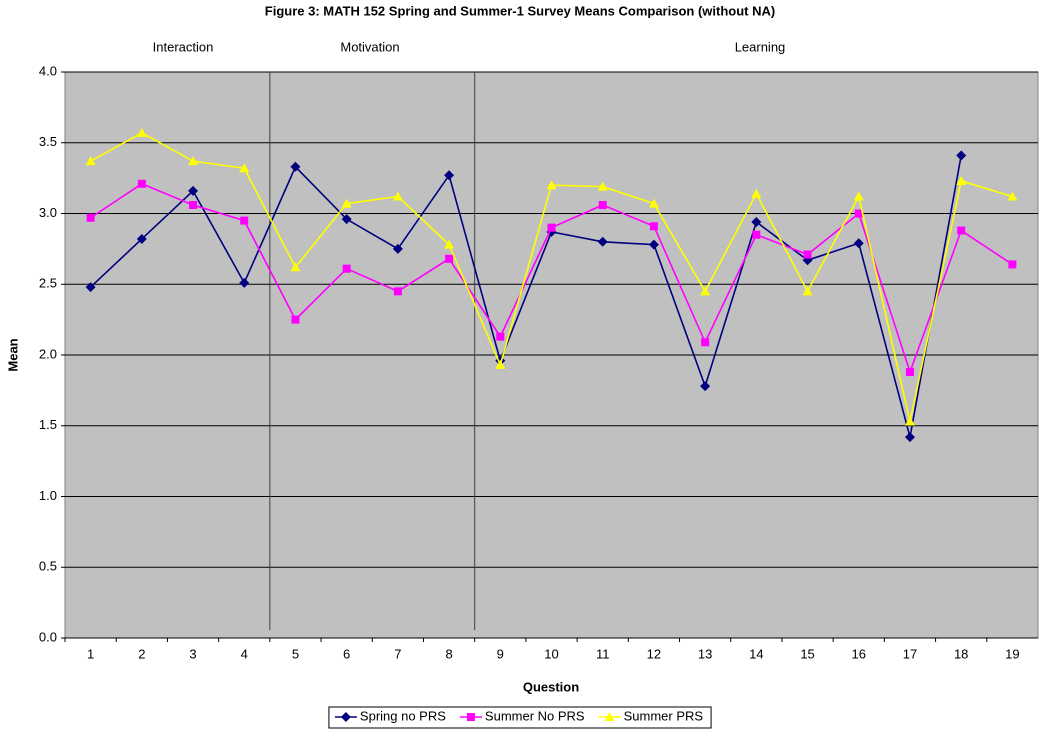 The width and height of the screenshot is (1040, 736). What do you see at coordinates (448, 653) in the screenshot?
I see `x-tick-label: 8` at bounding box center [448, 653].